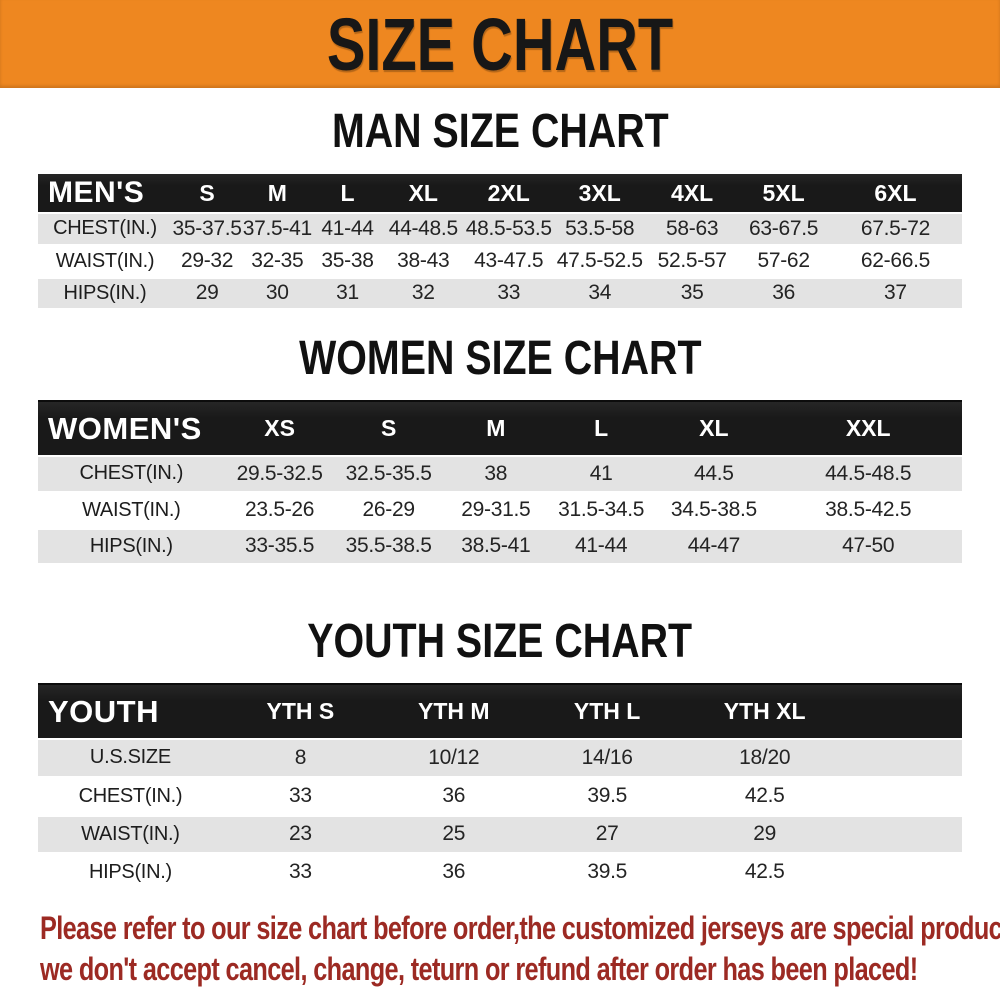  I want to click on size-value: 8, so click(300, 759).